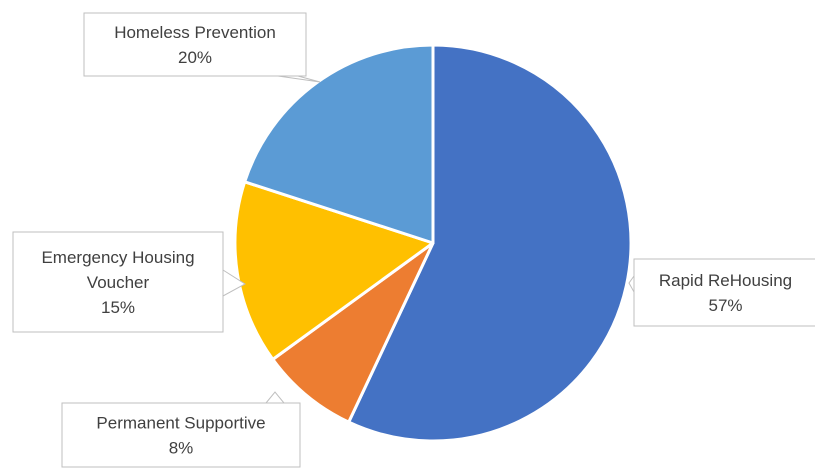 Image resolution: width=815 pixels, height=468 pixels. I want to click on pie-slice-permanent-supportive, so click(353, 332).